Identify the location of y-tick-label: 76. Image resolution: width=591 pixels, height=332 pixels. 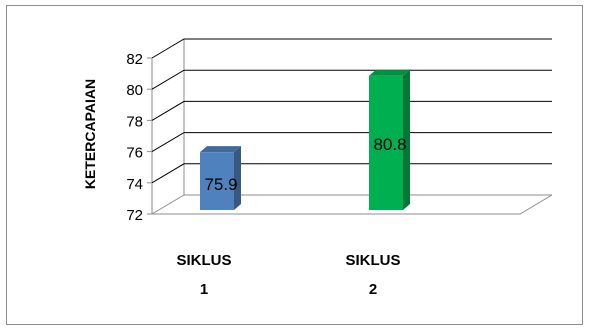
(134, 153).